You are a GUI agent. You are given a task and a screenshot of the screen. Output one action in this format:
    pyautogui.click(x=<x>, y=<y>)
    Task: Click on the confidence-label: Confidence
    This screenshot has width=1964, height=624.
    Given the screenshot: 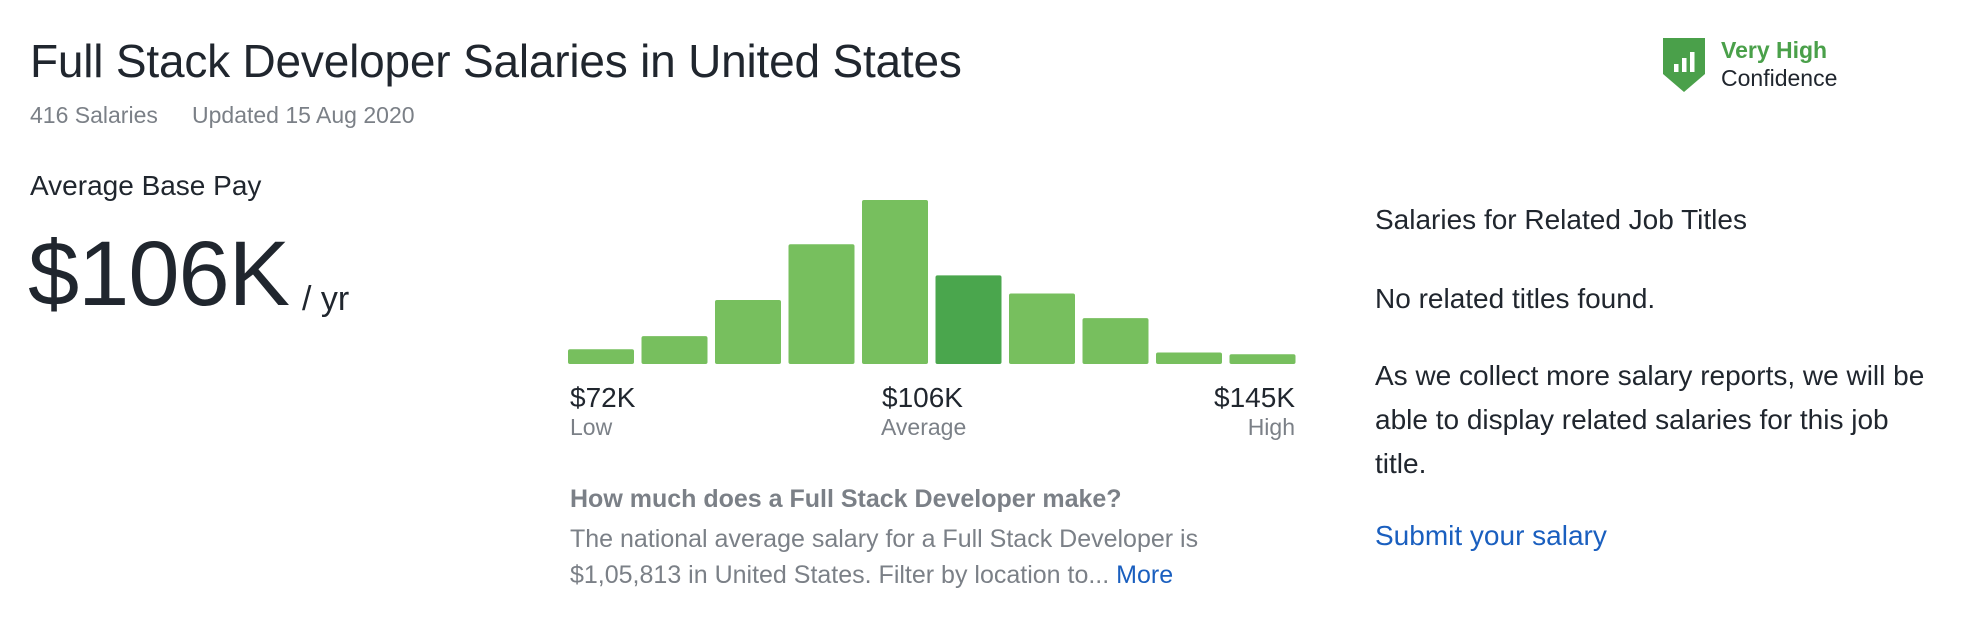 What is the action you would take?
    pyautogui.click(x=1779, y=78)
    